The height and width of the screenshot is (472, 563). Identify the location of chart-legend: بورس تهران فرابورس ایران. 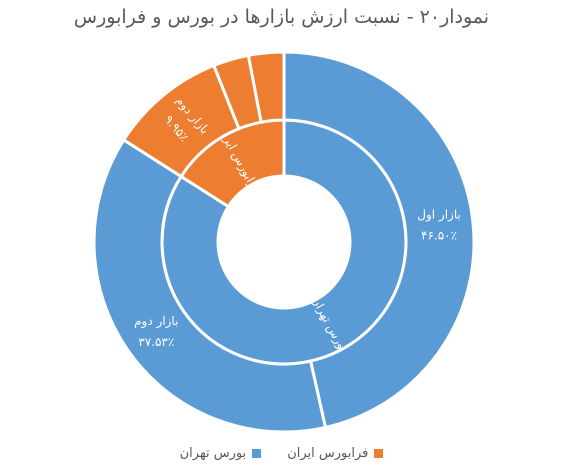
(281, 453).